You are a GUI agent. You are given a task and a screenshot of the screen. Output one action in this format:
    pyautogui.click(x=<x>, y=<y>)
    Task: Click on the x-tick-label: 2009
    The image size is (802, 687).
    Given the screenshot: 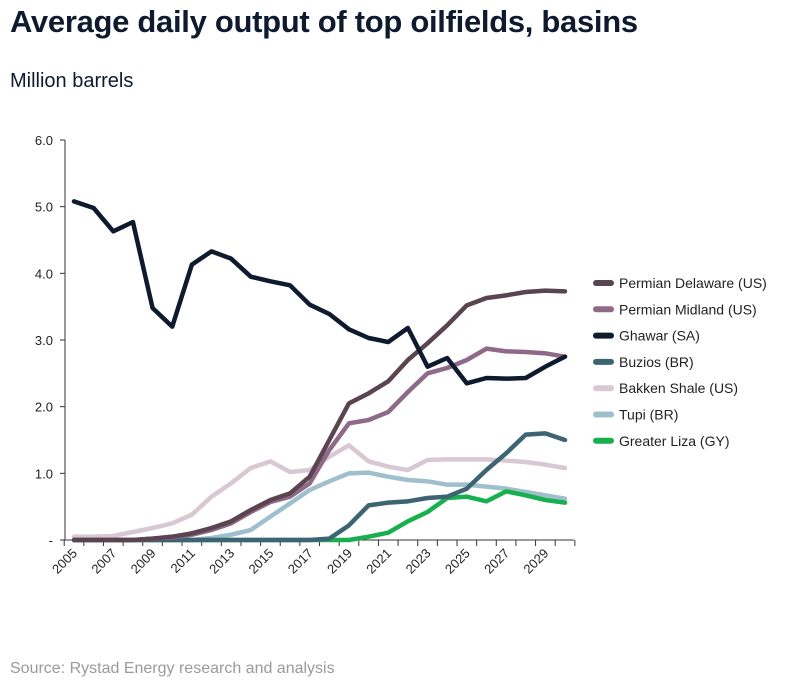 What is the action you would take?
    pyautogui.click(x=143, y=561)
    